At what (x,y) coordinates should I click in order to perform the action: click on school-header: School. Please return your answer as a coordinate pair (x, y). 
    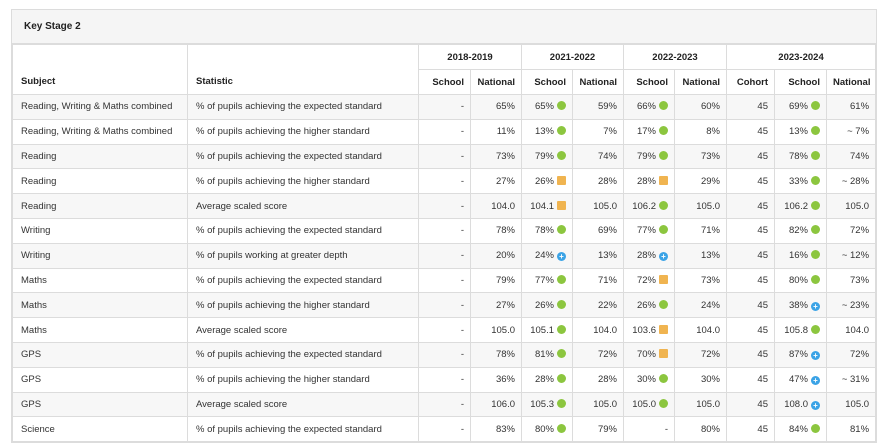
    Looking at the image, I should click on (649, 82).